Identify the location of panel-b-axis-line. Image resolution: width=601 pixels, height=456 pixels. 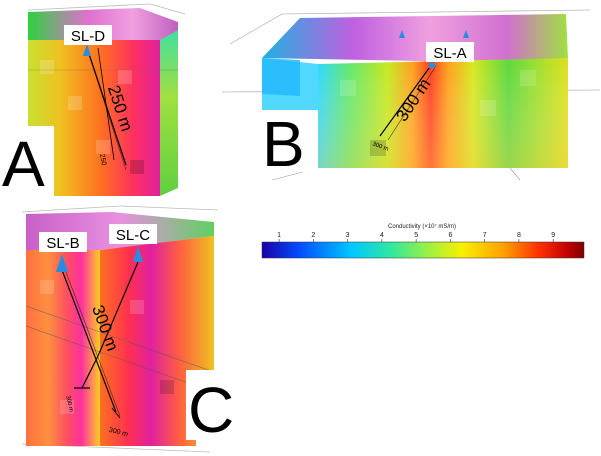
(515, 174).